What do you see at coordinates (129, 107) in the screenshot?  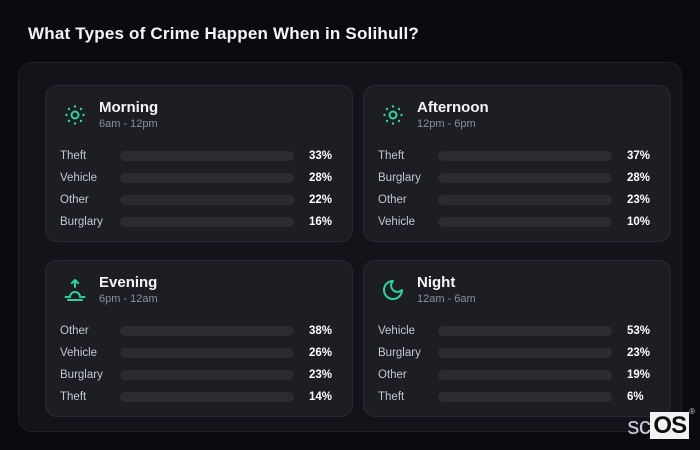 I see `card-period-title: Morning` at bounding box center [129, 107].